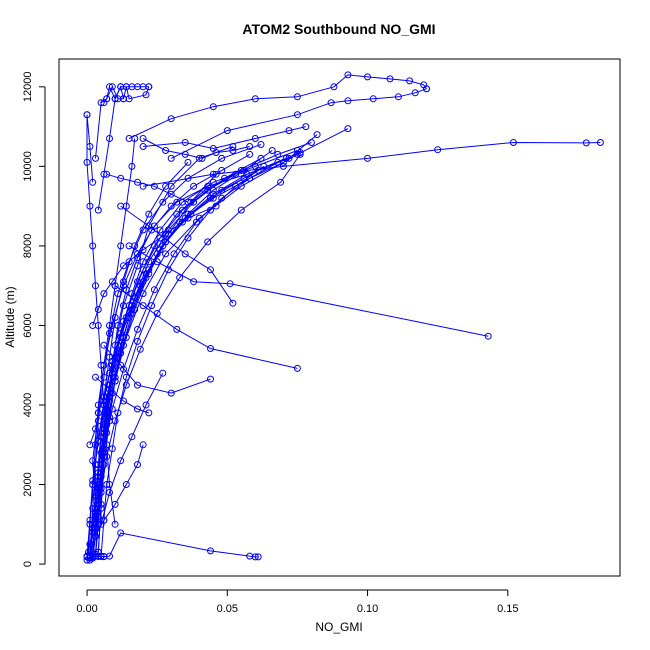 The height and width of the screenshot is (650, 650). Describe the element at coordinates (507, 609) in the screenshot. I see `x-tick-label: 0.15` at that location.